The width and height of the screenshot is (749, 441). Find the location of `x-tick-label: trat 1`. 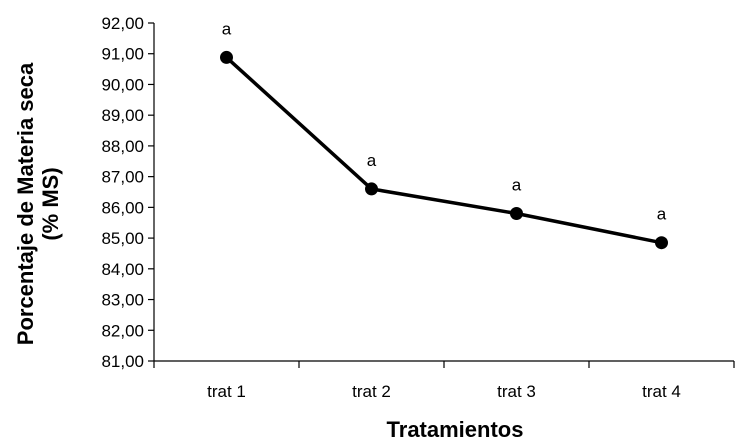

x-tick-label: trat 1 is located at coordinates (226, 391).